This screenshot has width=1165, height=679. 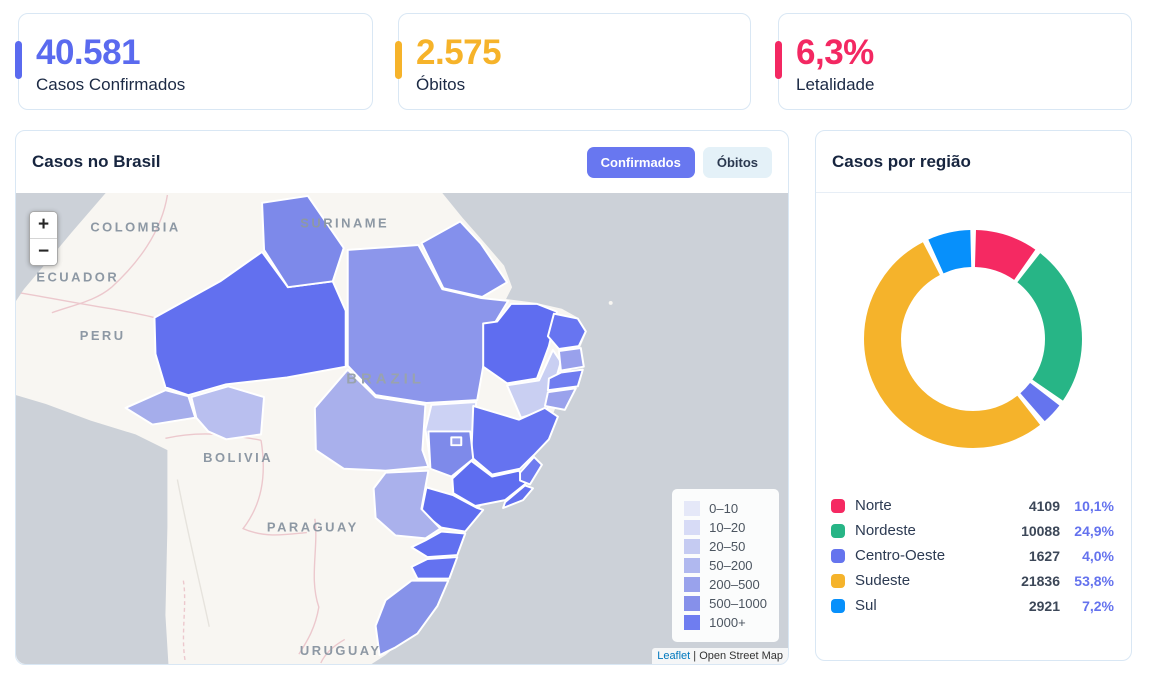 I want to click on legend-label: 50–200, so click(x=731, y=565).